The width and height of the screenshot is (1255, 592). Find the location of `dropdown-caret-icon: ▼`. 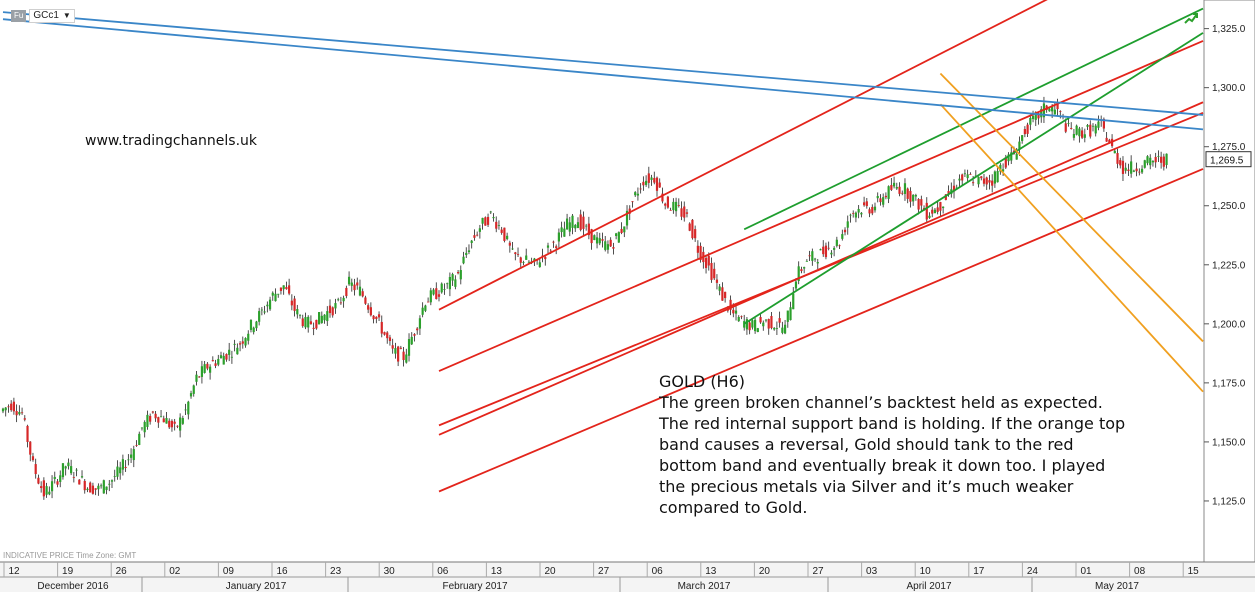

dropdown-caret-icon: ▼ is located at coordinates (66, 15).